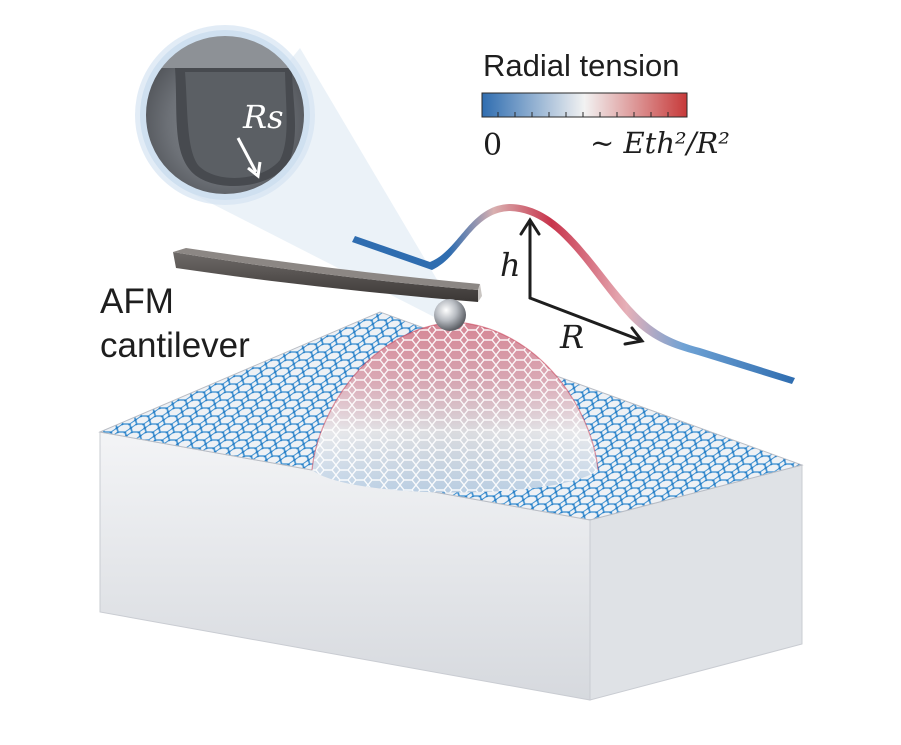 This screenshot has width=901, height=745. I want to click on graphene-blister, so click(455, 407).